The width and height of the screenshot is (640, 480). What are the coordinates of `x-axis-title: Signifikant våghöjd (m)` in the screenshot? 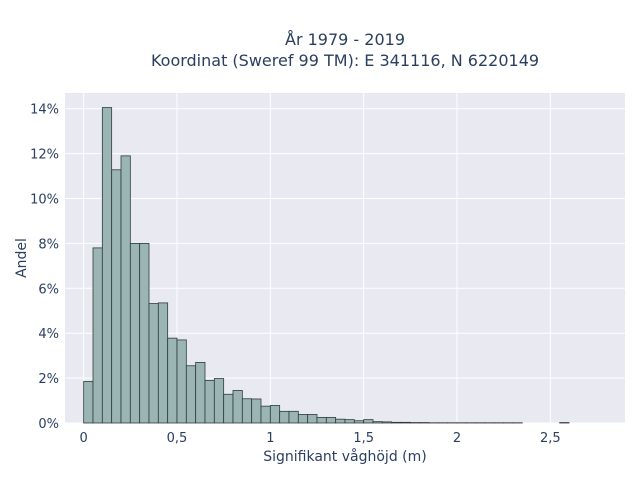 It's located at (344, 456).